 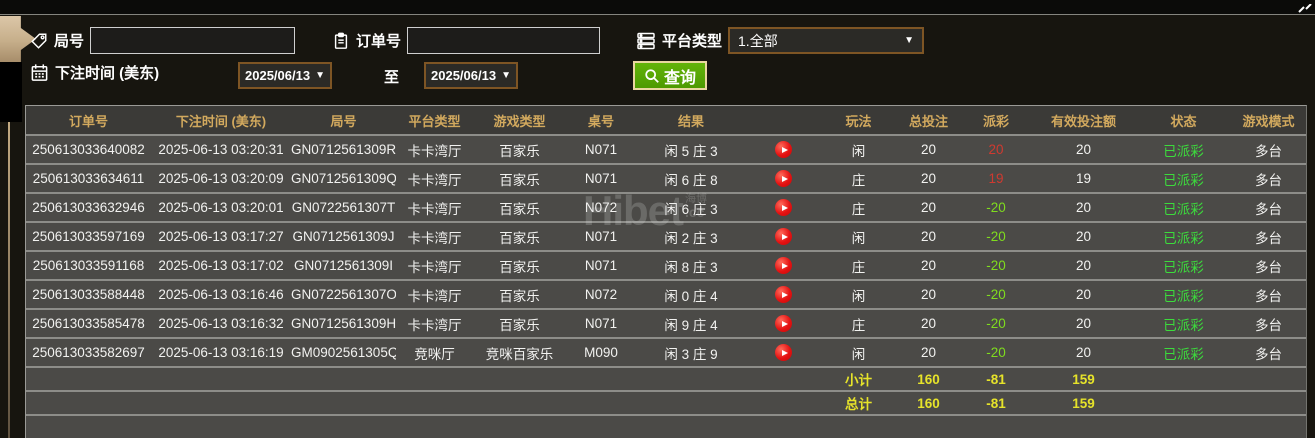 What do you see at coordinates (928, 379) in the screenshot?
I see `subtotal-total-bet: 160` at bounding box center [928, 379].